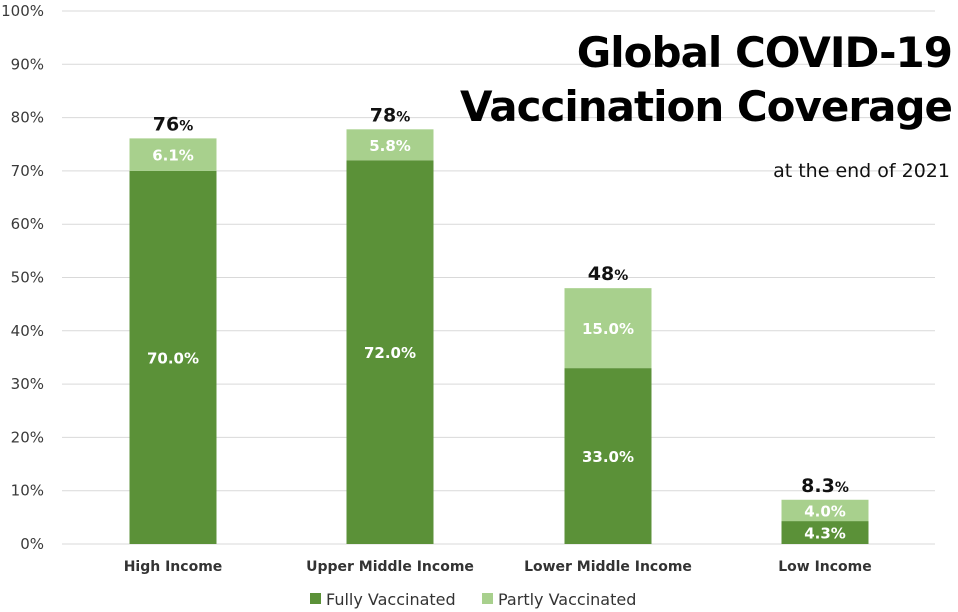 The height and width of the screenshot is (612, 958). I want to click on legend-label: Partly Vaccinated, so click(567, 599).